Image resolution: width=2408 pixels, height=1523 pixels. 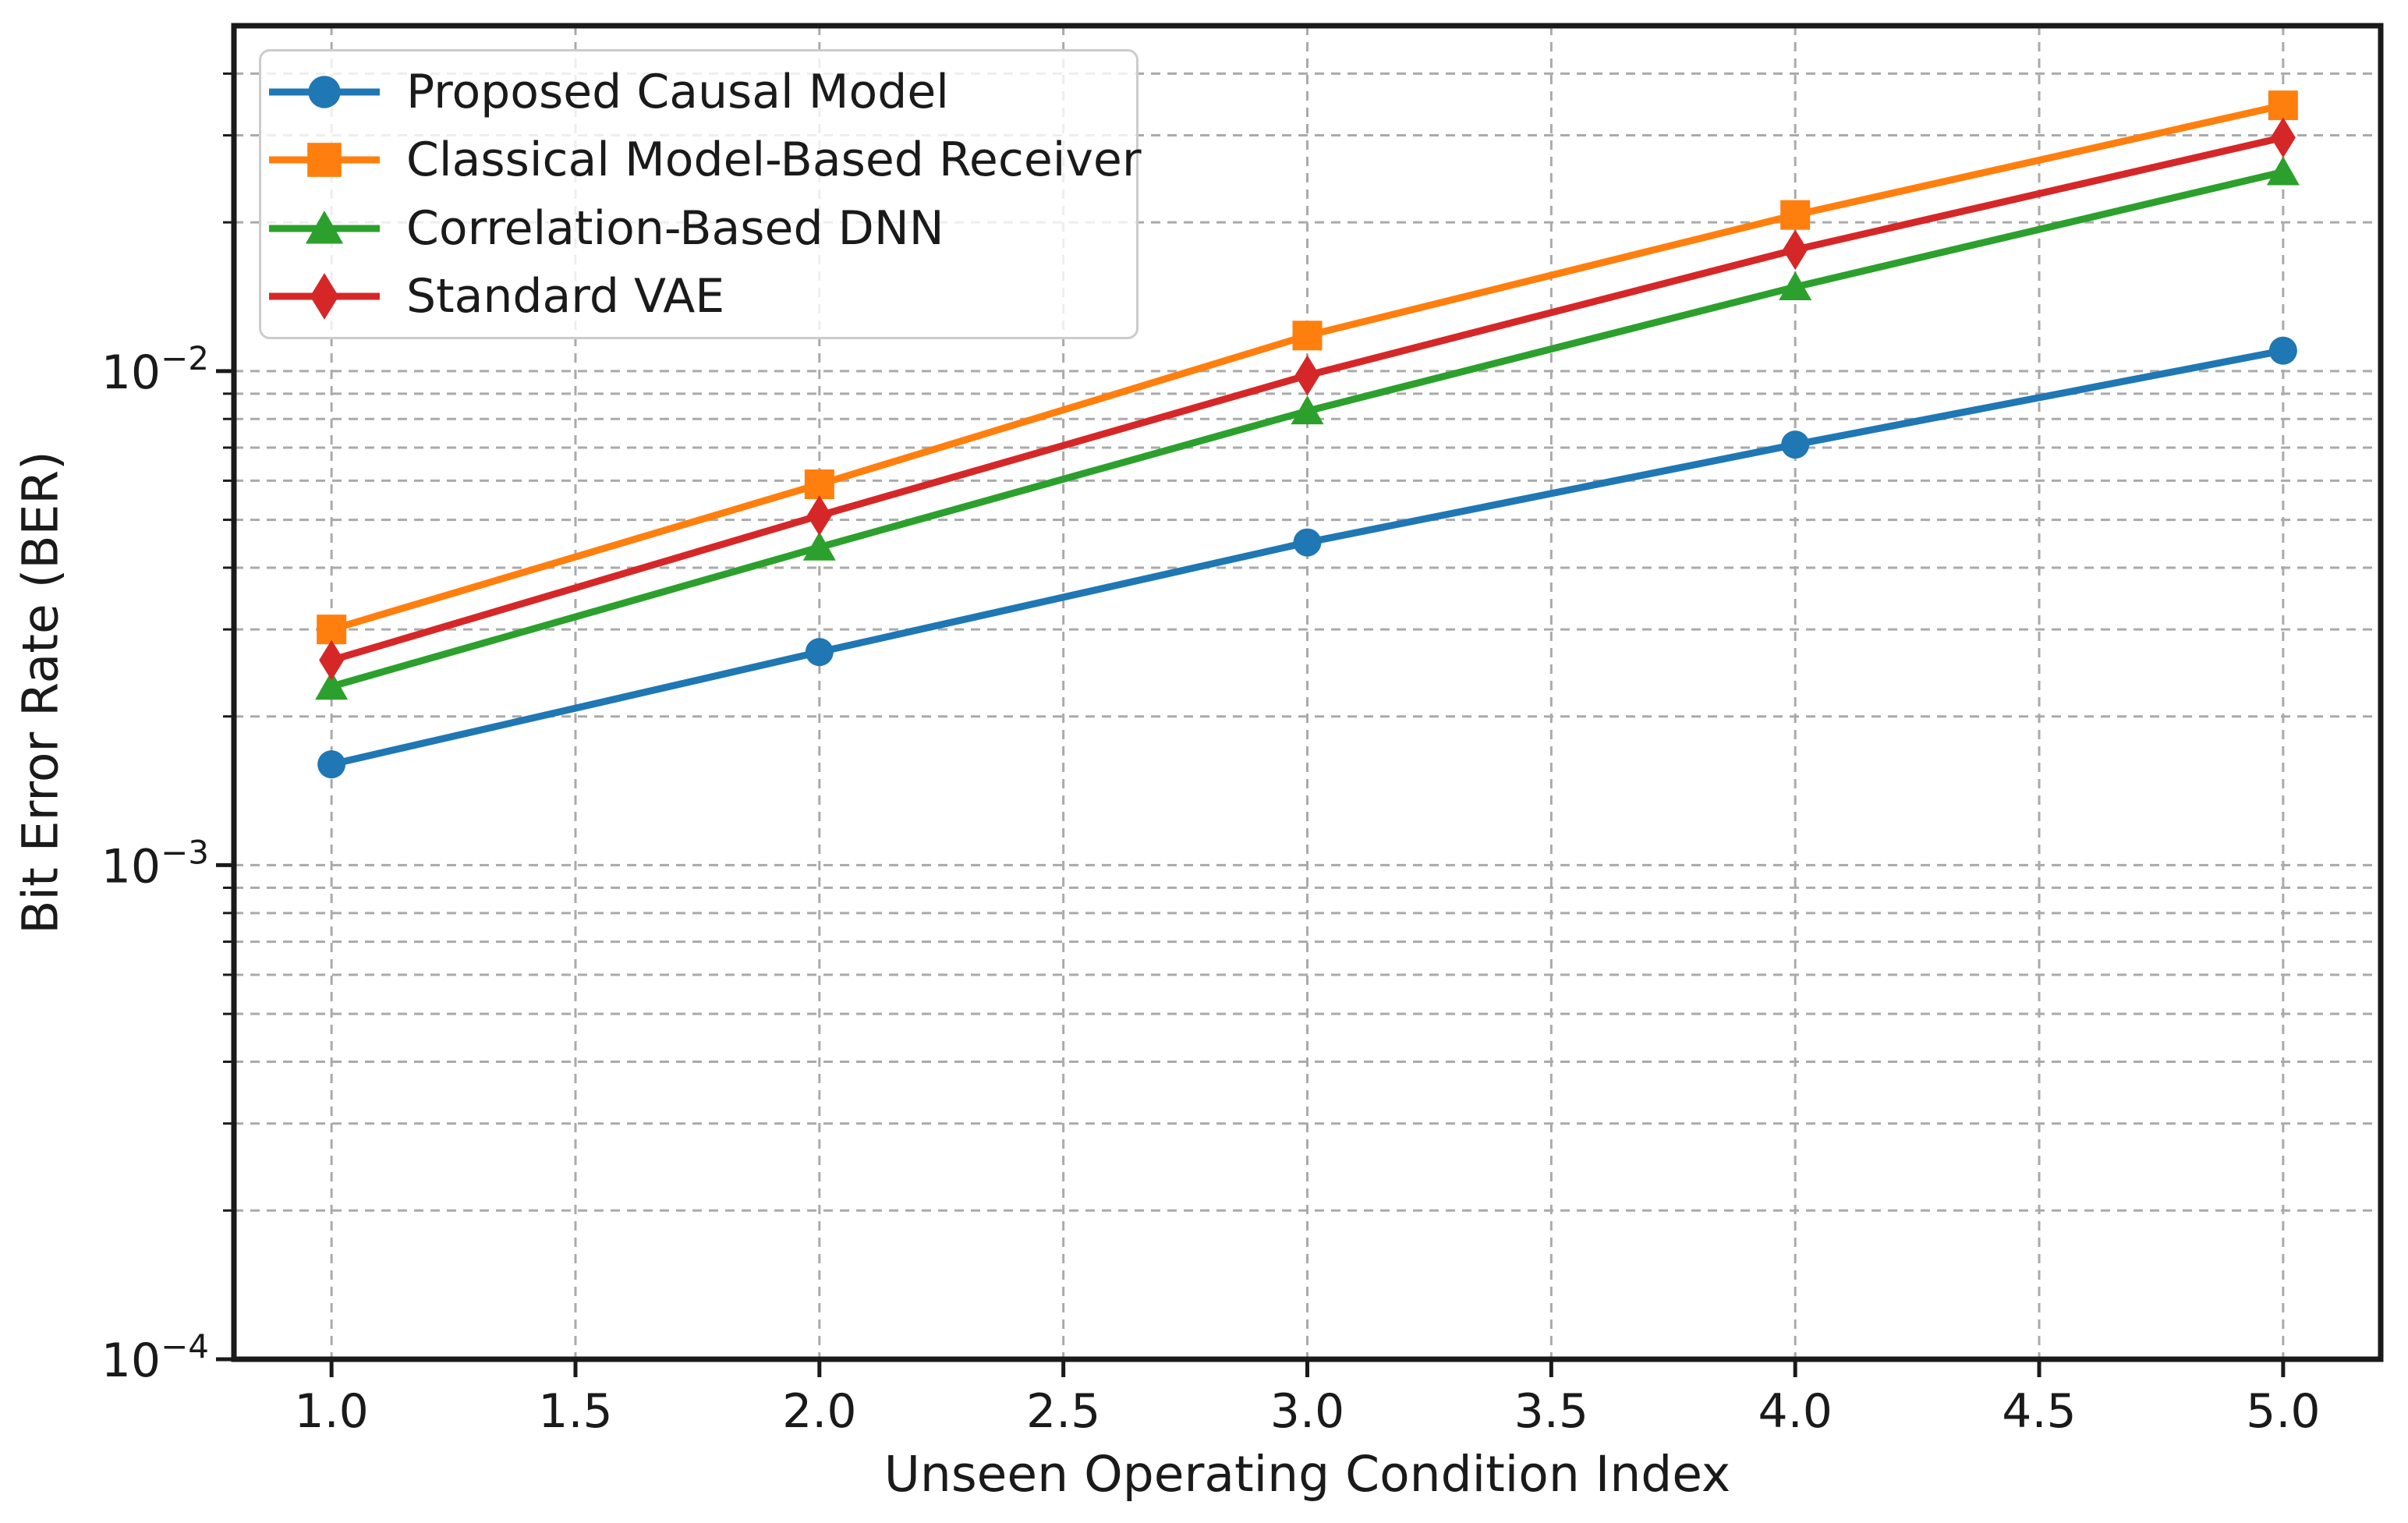 What do you see at coordinates (1063, 1411) in the screenshot?
I see `svg-text: 2.5` at bounding box center [1063, 1411].